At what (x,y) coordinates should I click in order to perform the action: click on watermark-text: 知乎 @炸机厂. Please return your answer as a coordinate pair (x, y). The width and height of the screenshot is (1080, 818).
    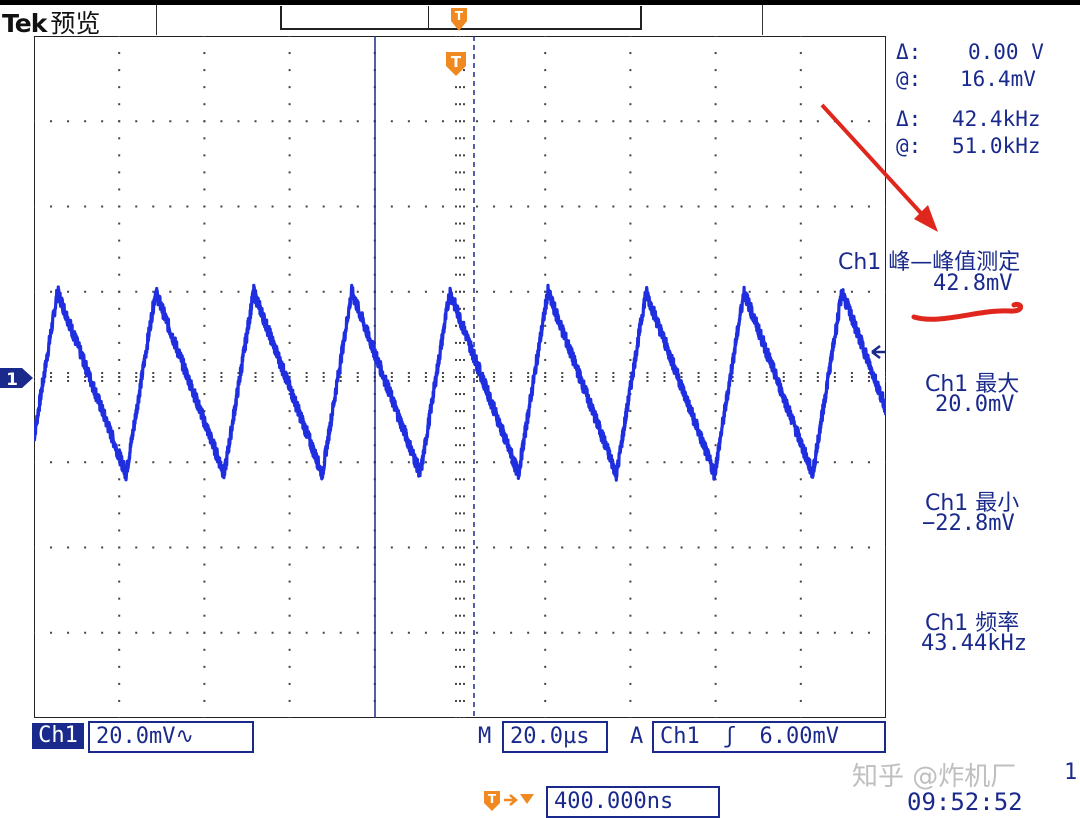
    Looking at the image, I should click on (934, 777).